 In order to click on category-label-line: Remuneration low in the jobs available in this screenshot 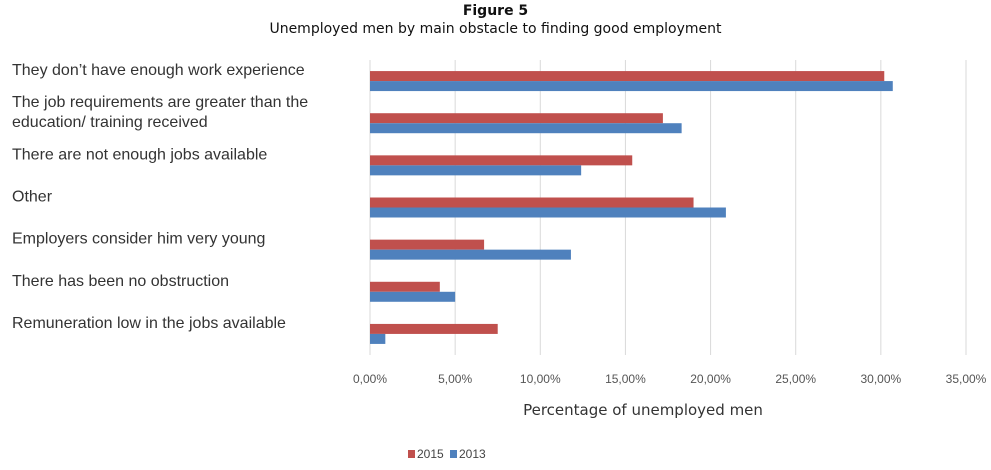, I will do `click(149, 323)`.